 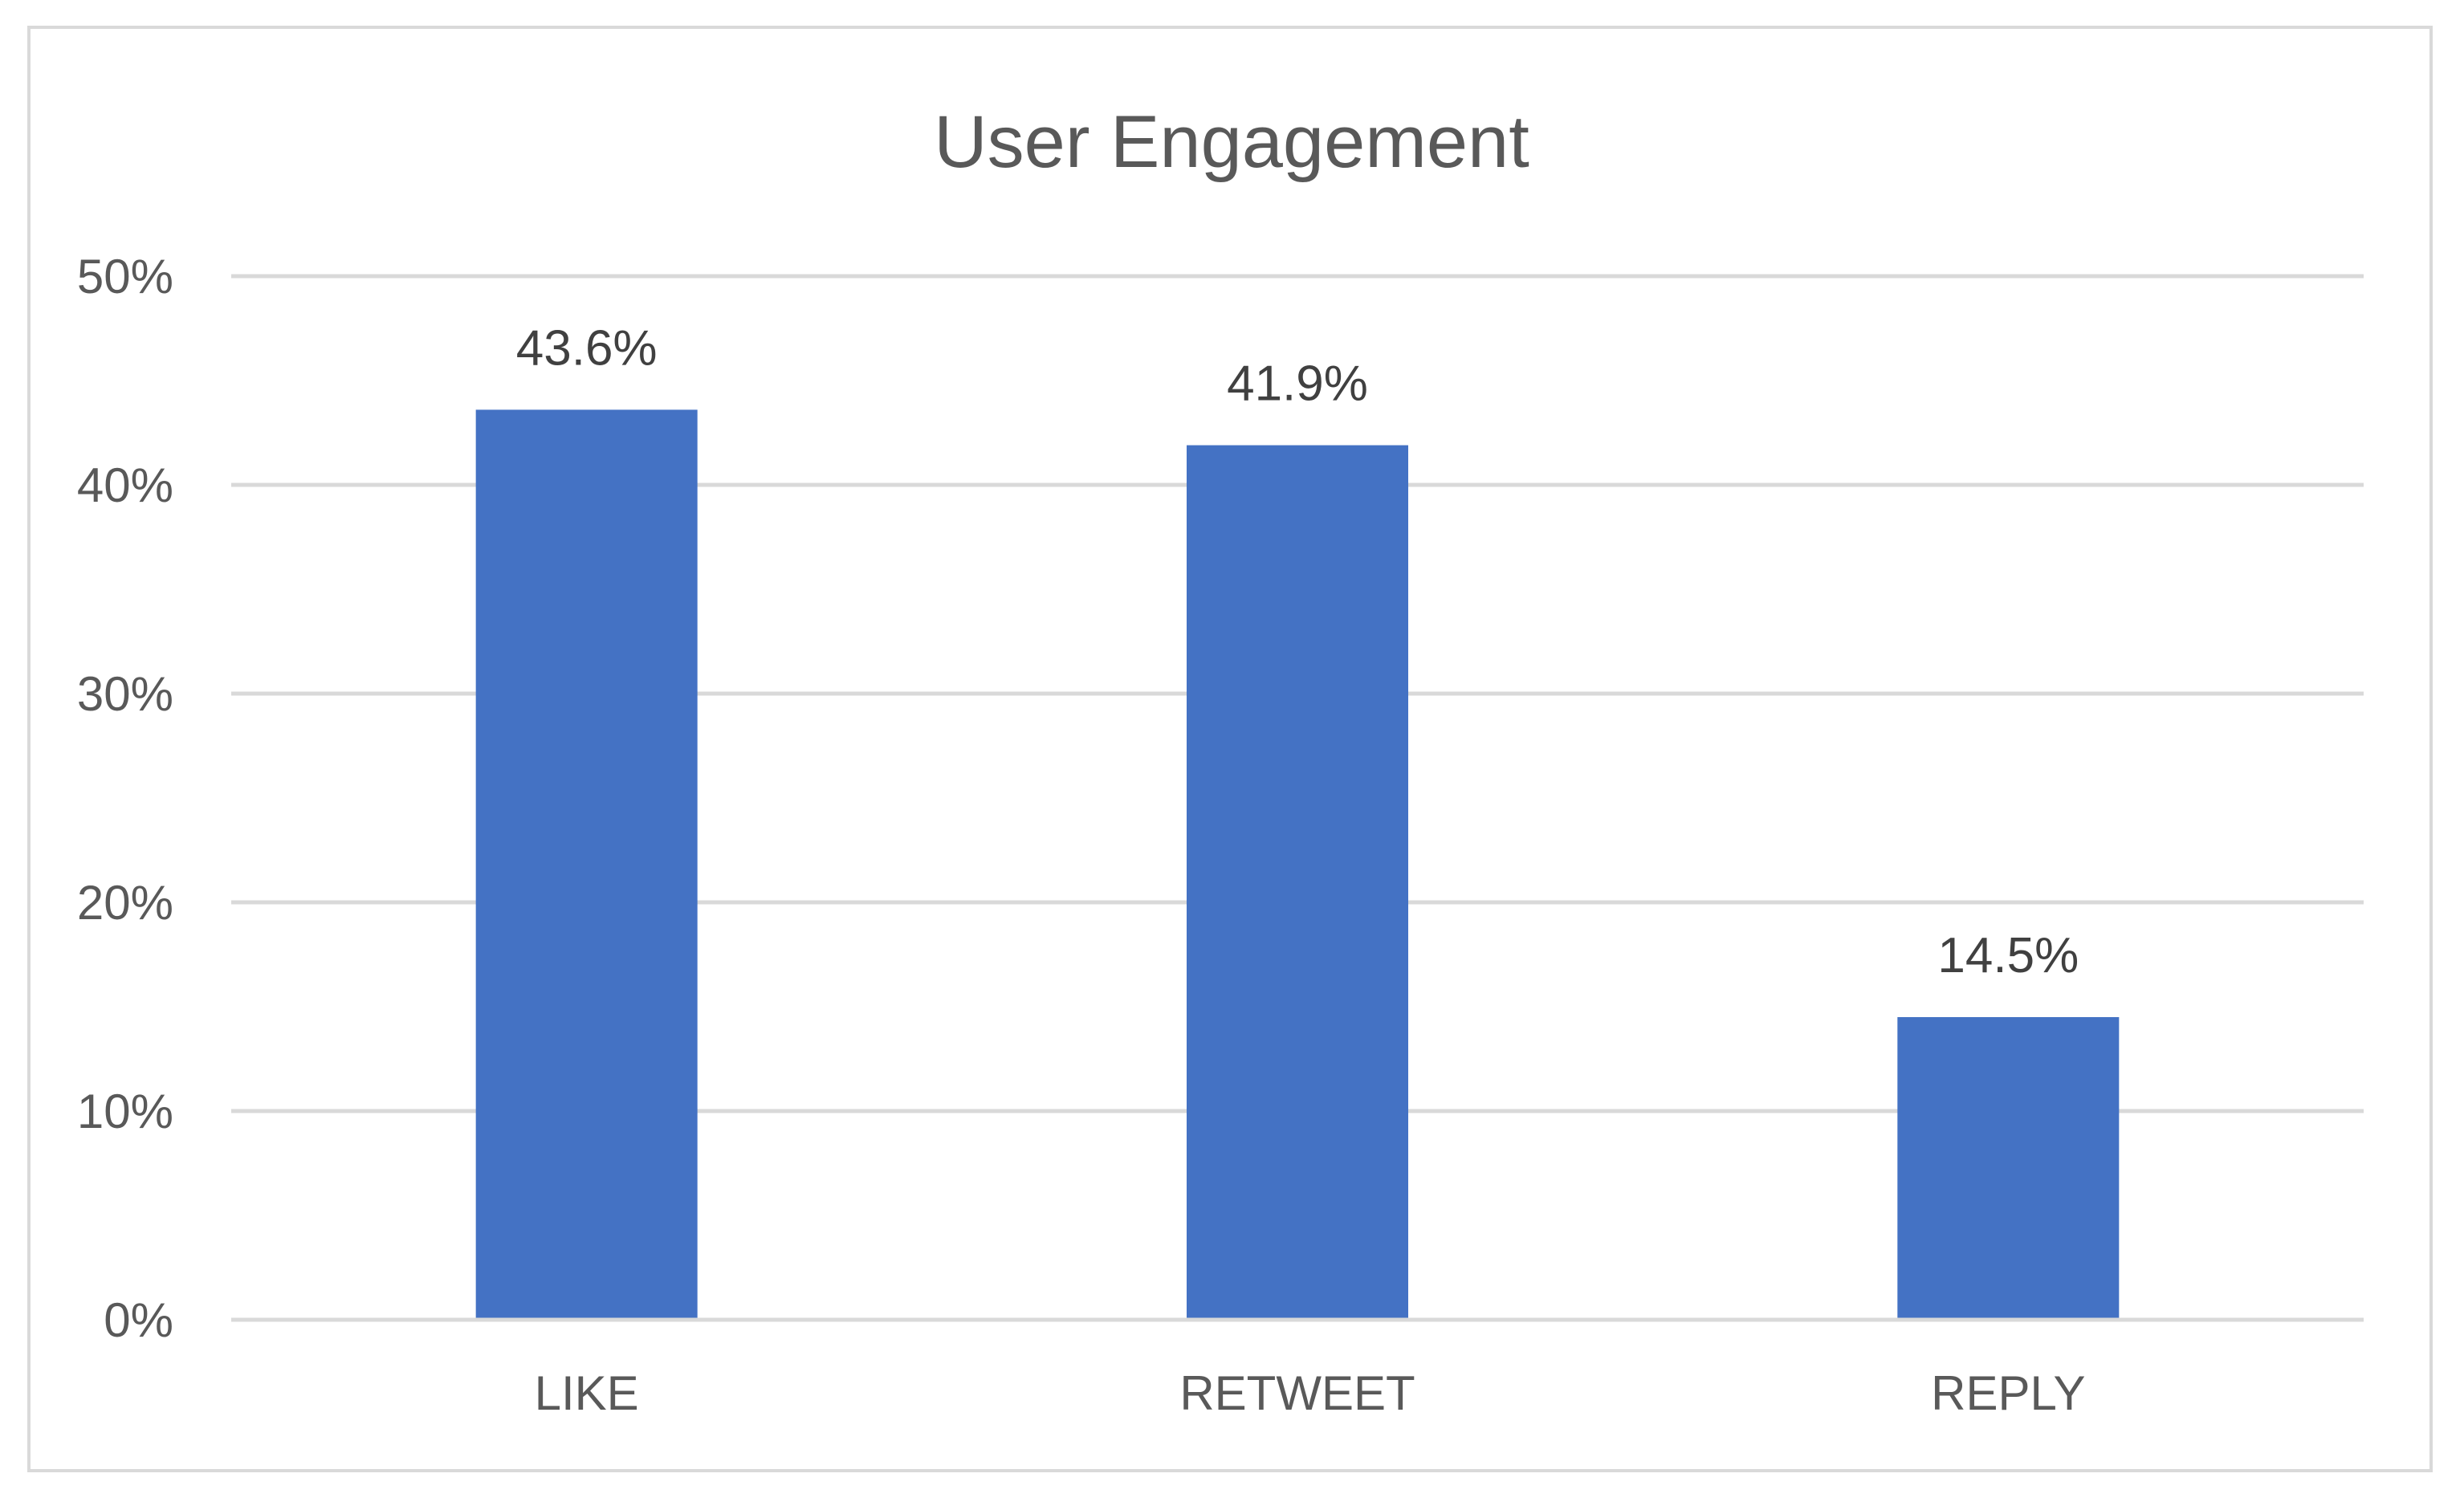 I want to click on category-label-like: LIKE, so click(x=587, y=1393).